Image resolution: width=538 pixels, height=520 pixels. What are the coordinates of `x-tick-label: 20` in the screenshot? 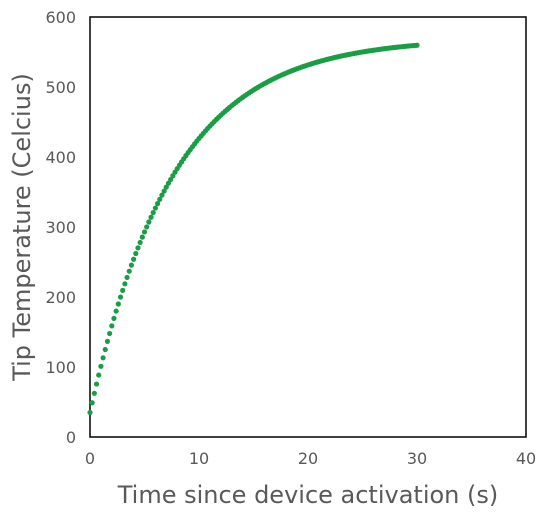 It's located at (308, 458).